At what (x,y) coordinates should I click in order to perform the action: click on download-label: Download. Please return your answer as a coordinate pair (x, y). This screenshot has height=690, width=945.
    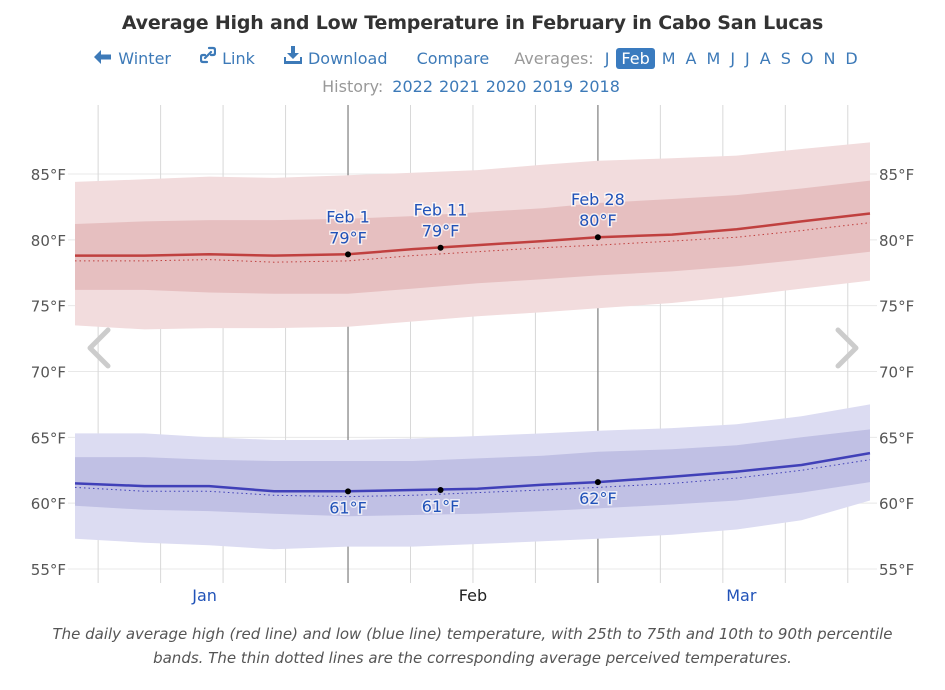
    Looking at the image, I should click on (347, 58).